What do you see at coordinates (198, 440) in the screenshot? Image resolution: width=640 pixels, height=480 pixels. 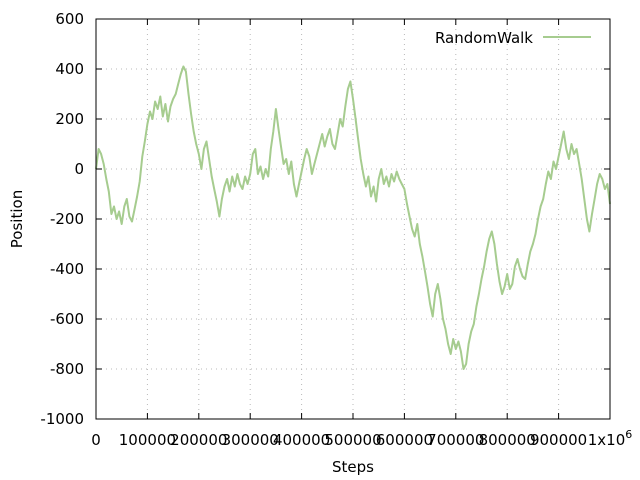 I see `x-tick-label: 200000` at bounding box center [198, 440].